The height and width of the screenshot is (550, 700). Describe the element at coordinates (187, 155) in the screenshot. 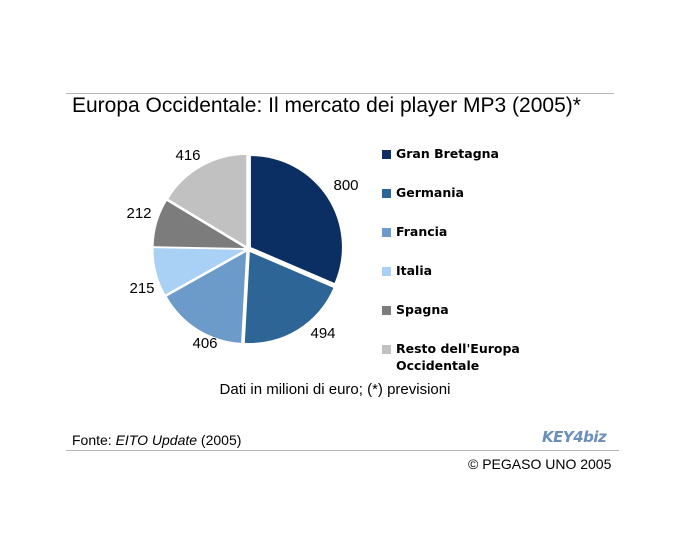

I see `slice-value-label: 416` at that location.